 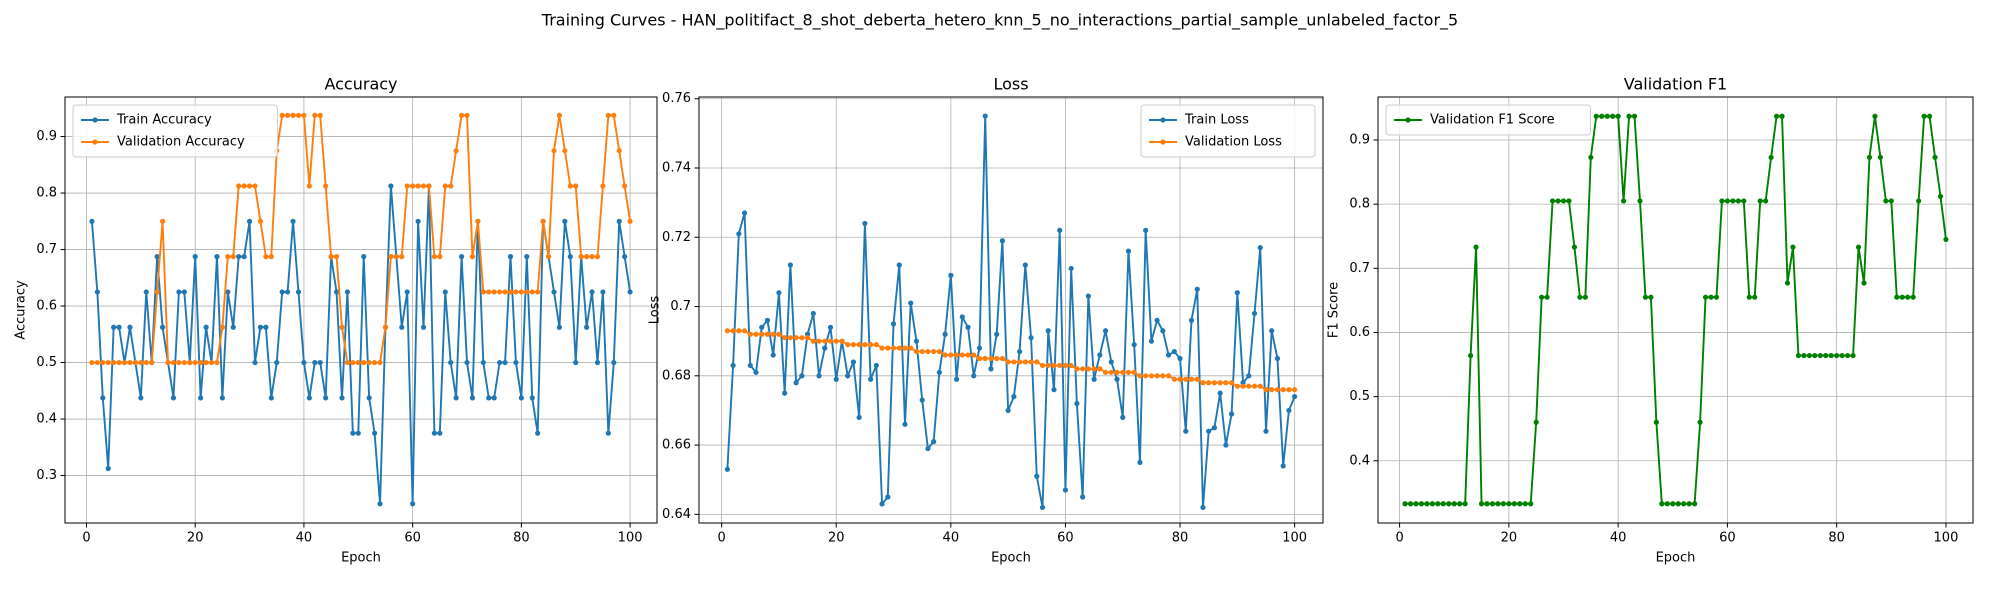 I want to click on y-tick-label: 0.66, so click(x=676, y=445).